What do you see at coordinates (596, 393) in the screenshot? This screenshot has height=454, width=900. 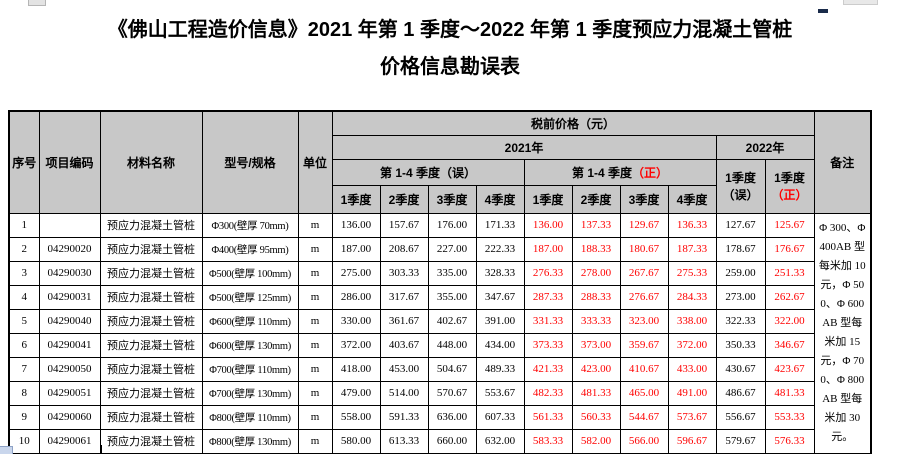 I see `cell-2021-right-q2: 481.33` at bounding box center [596, 393].